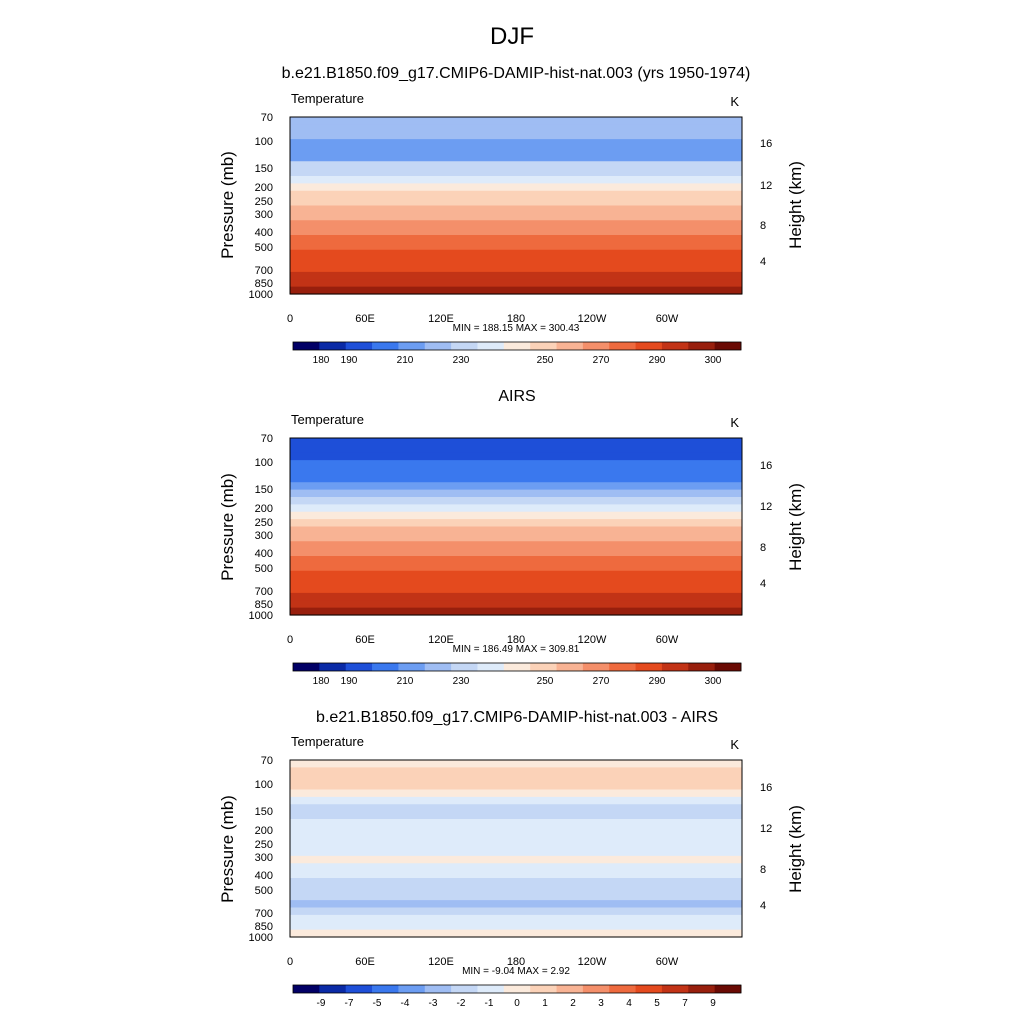 This screenshot has width=1024, height=1024. I want to click on panel-3-heatmap, so click(516, 849).